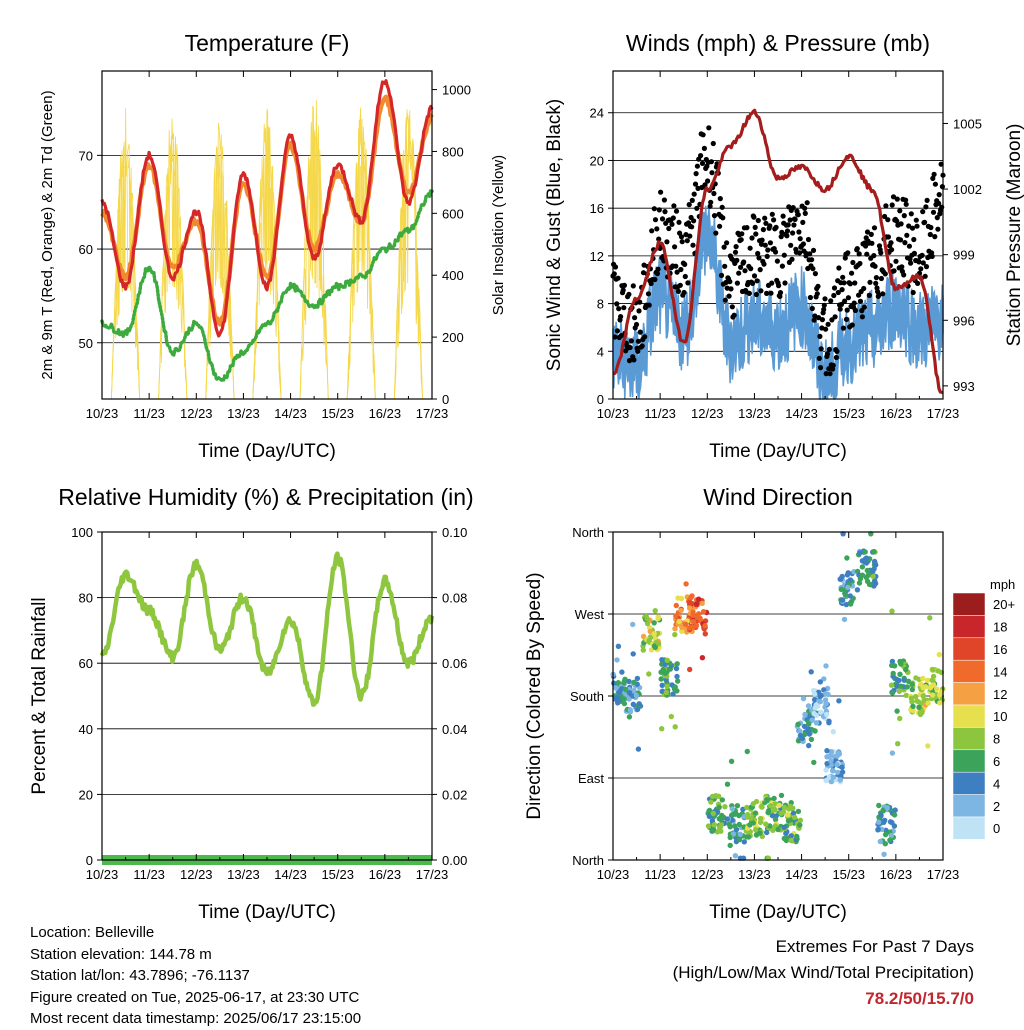  What do you see at coordinates (996, 783) in the screenshot?
I see `legend-label: 4` at bounding box center [996, 783].